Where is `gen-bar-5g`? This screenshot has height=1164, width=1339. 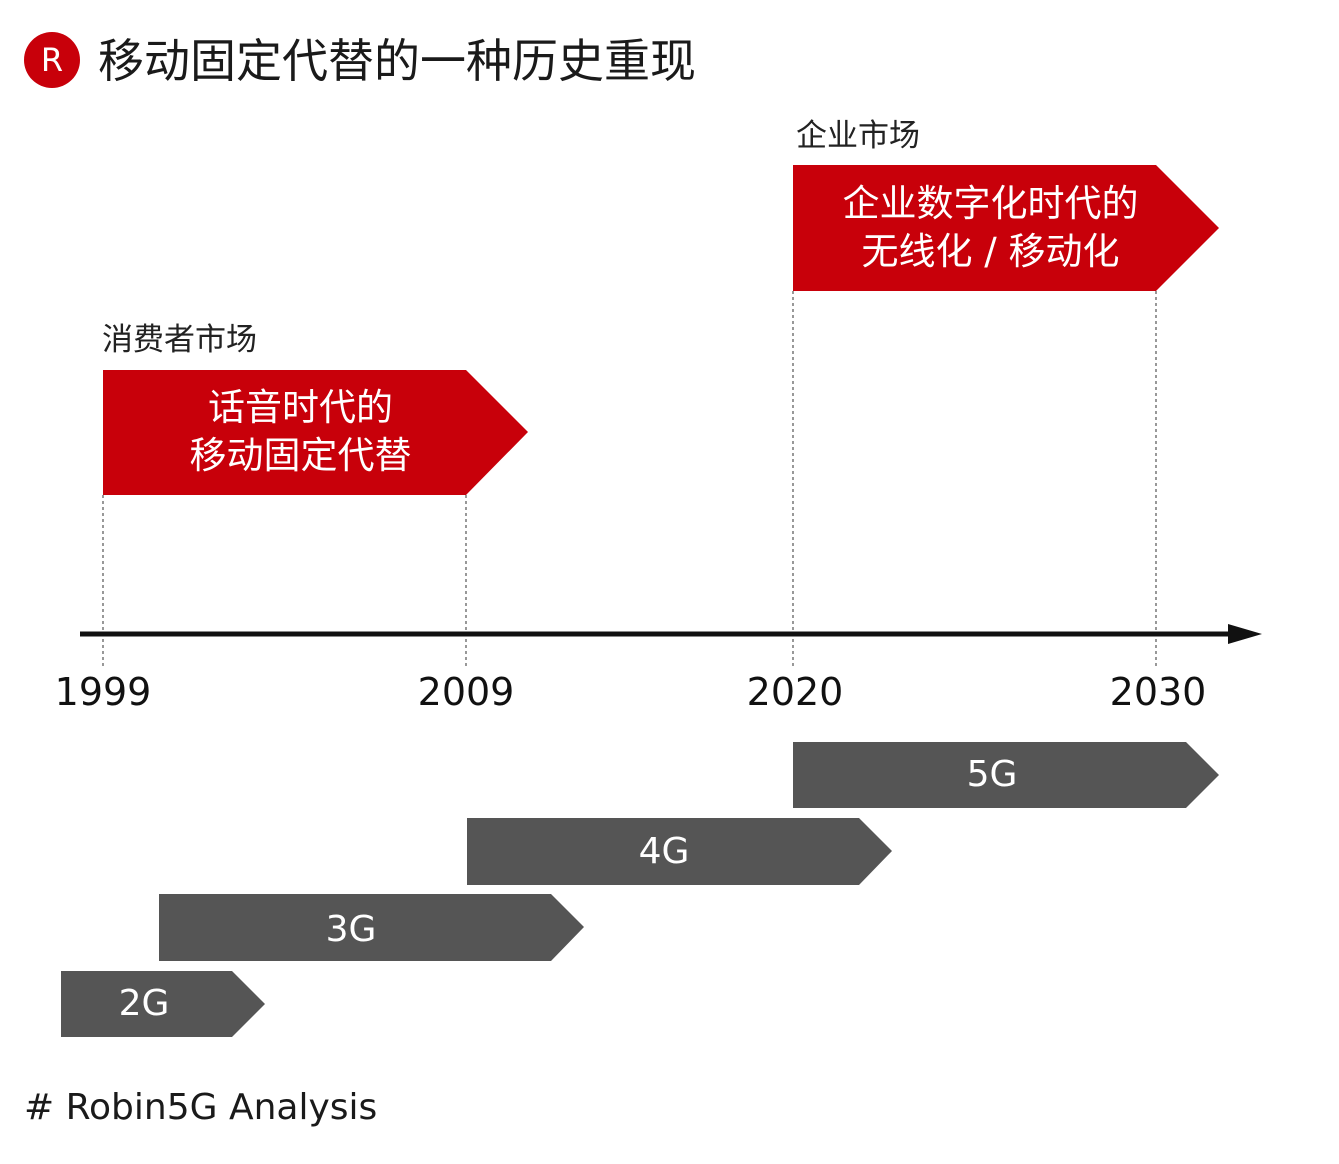 gen-bar-5g is located at coordinates (1006, 775).